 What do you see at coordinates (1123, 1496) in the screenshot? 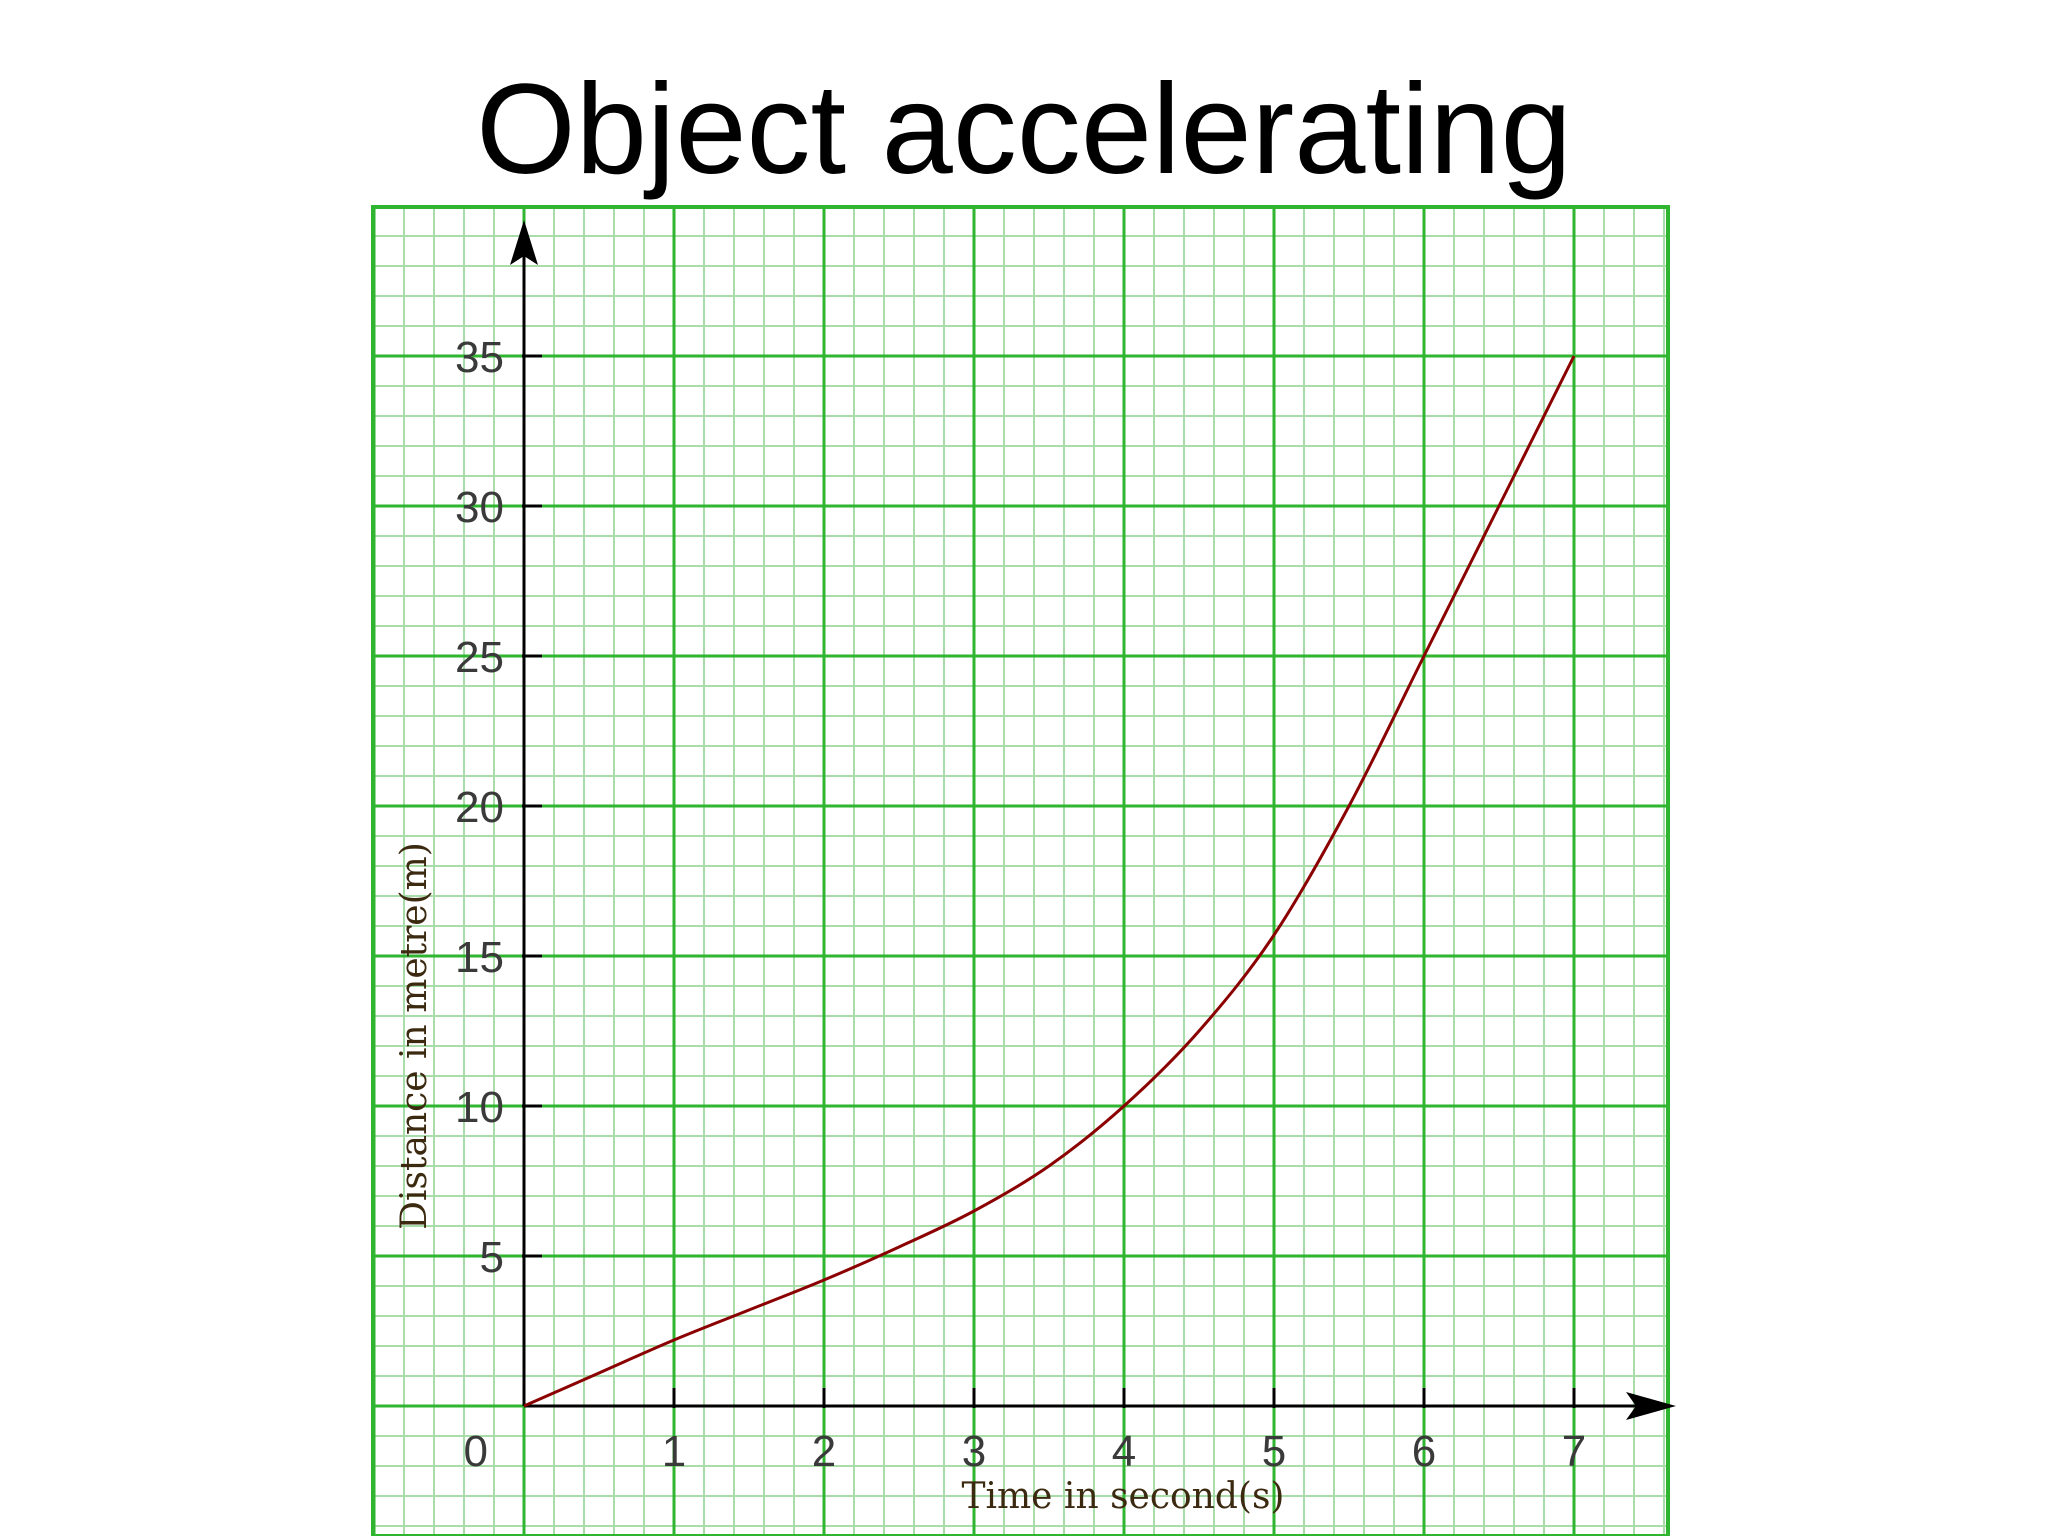
I see `x-axis-title: Time in second(s)` at bounding box center [1123, 1496].